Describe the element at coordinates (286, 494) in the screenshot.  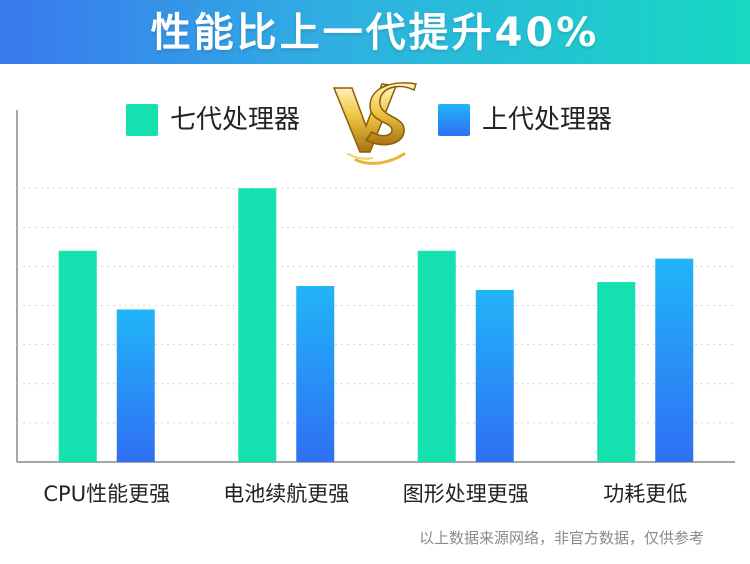
I see `category-label: 电池续航更强` at that location.